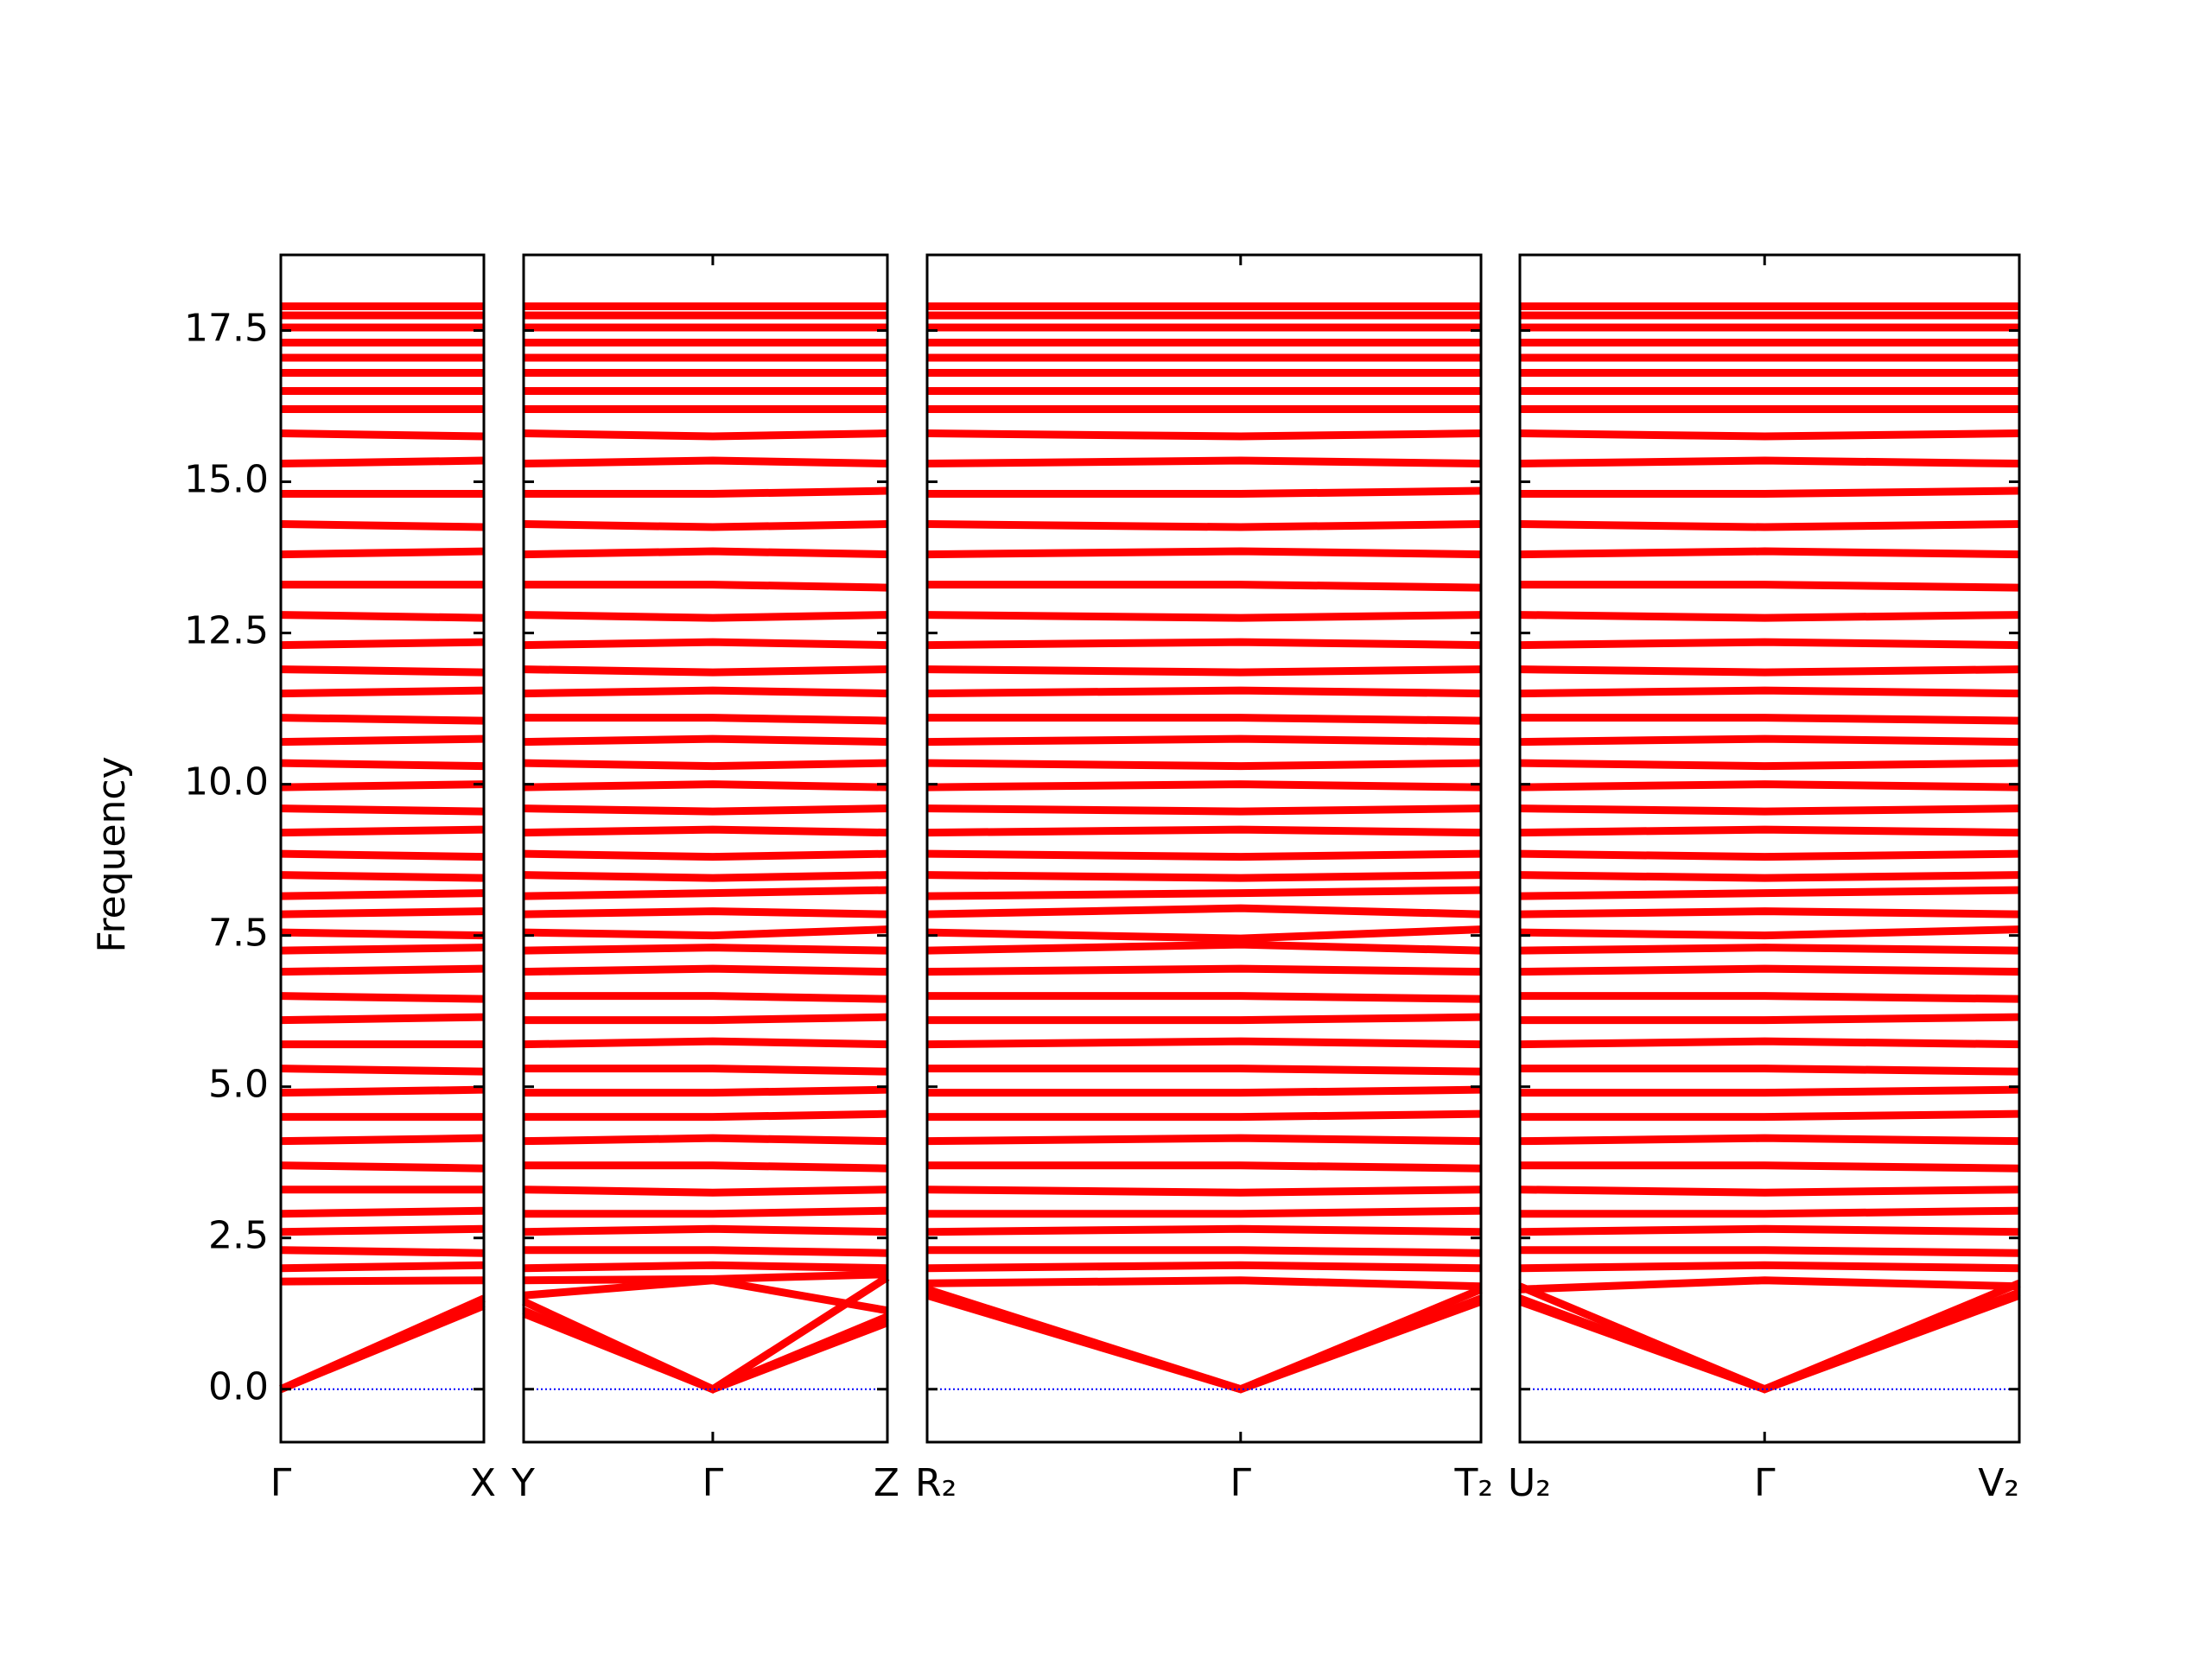 Image resolution: width=2212 pixels, height=1659 pixels. I want to click on y-tick-label: 17.5, so click(226, 329).